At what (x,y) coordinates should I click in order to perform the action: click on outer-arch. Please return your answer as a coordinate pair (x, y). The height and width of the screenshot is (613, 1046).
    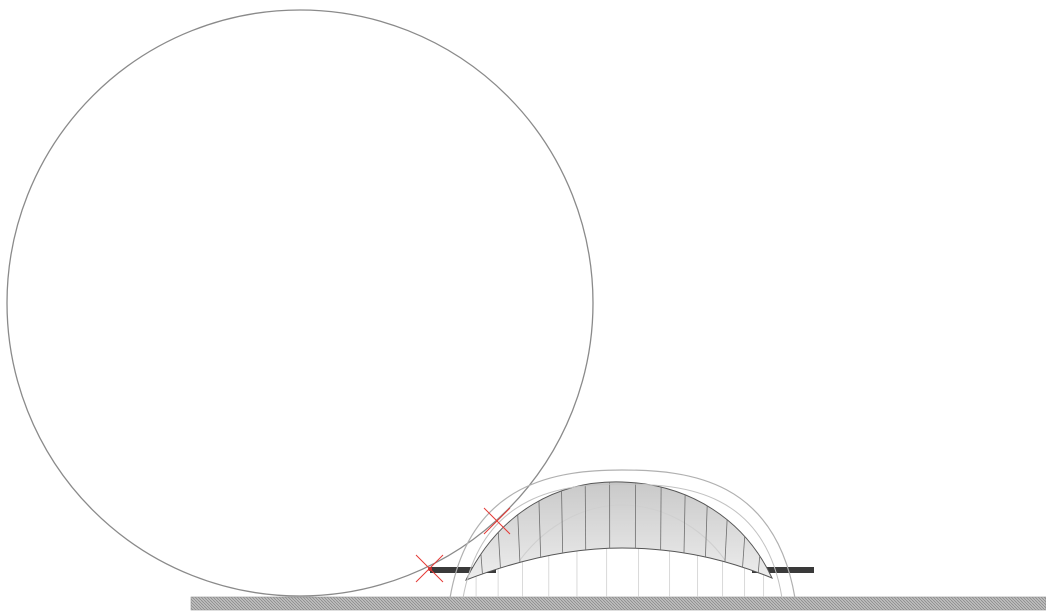
    Looking at the image, I should click on (622, 534).